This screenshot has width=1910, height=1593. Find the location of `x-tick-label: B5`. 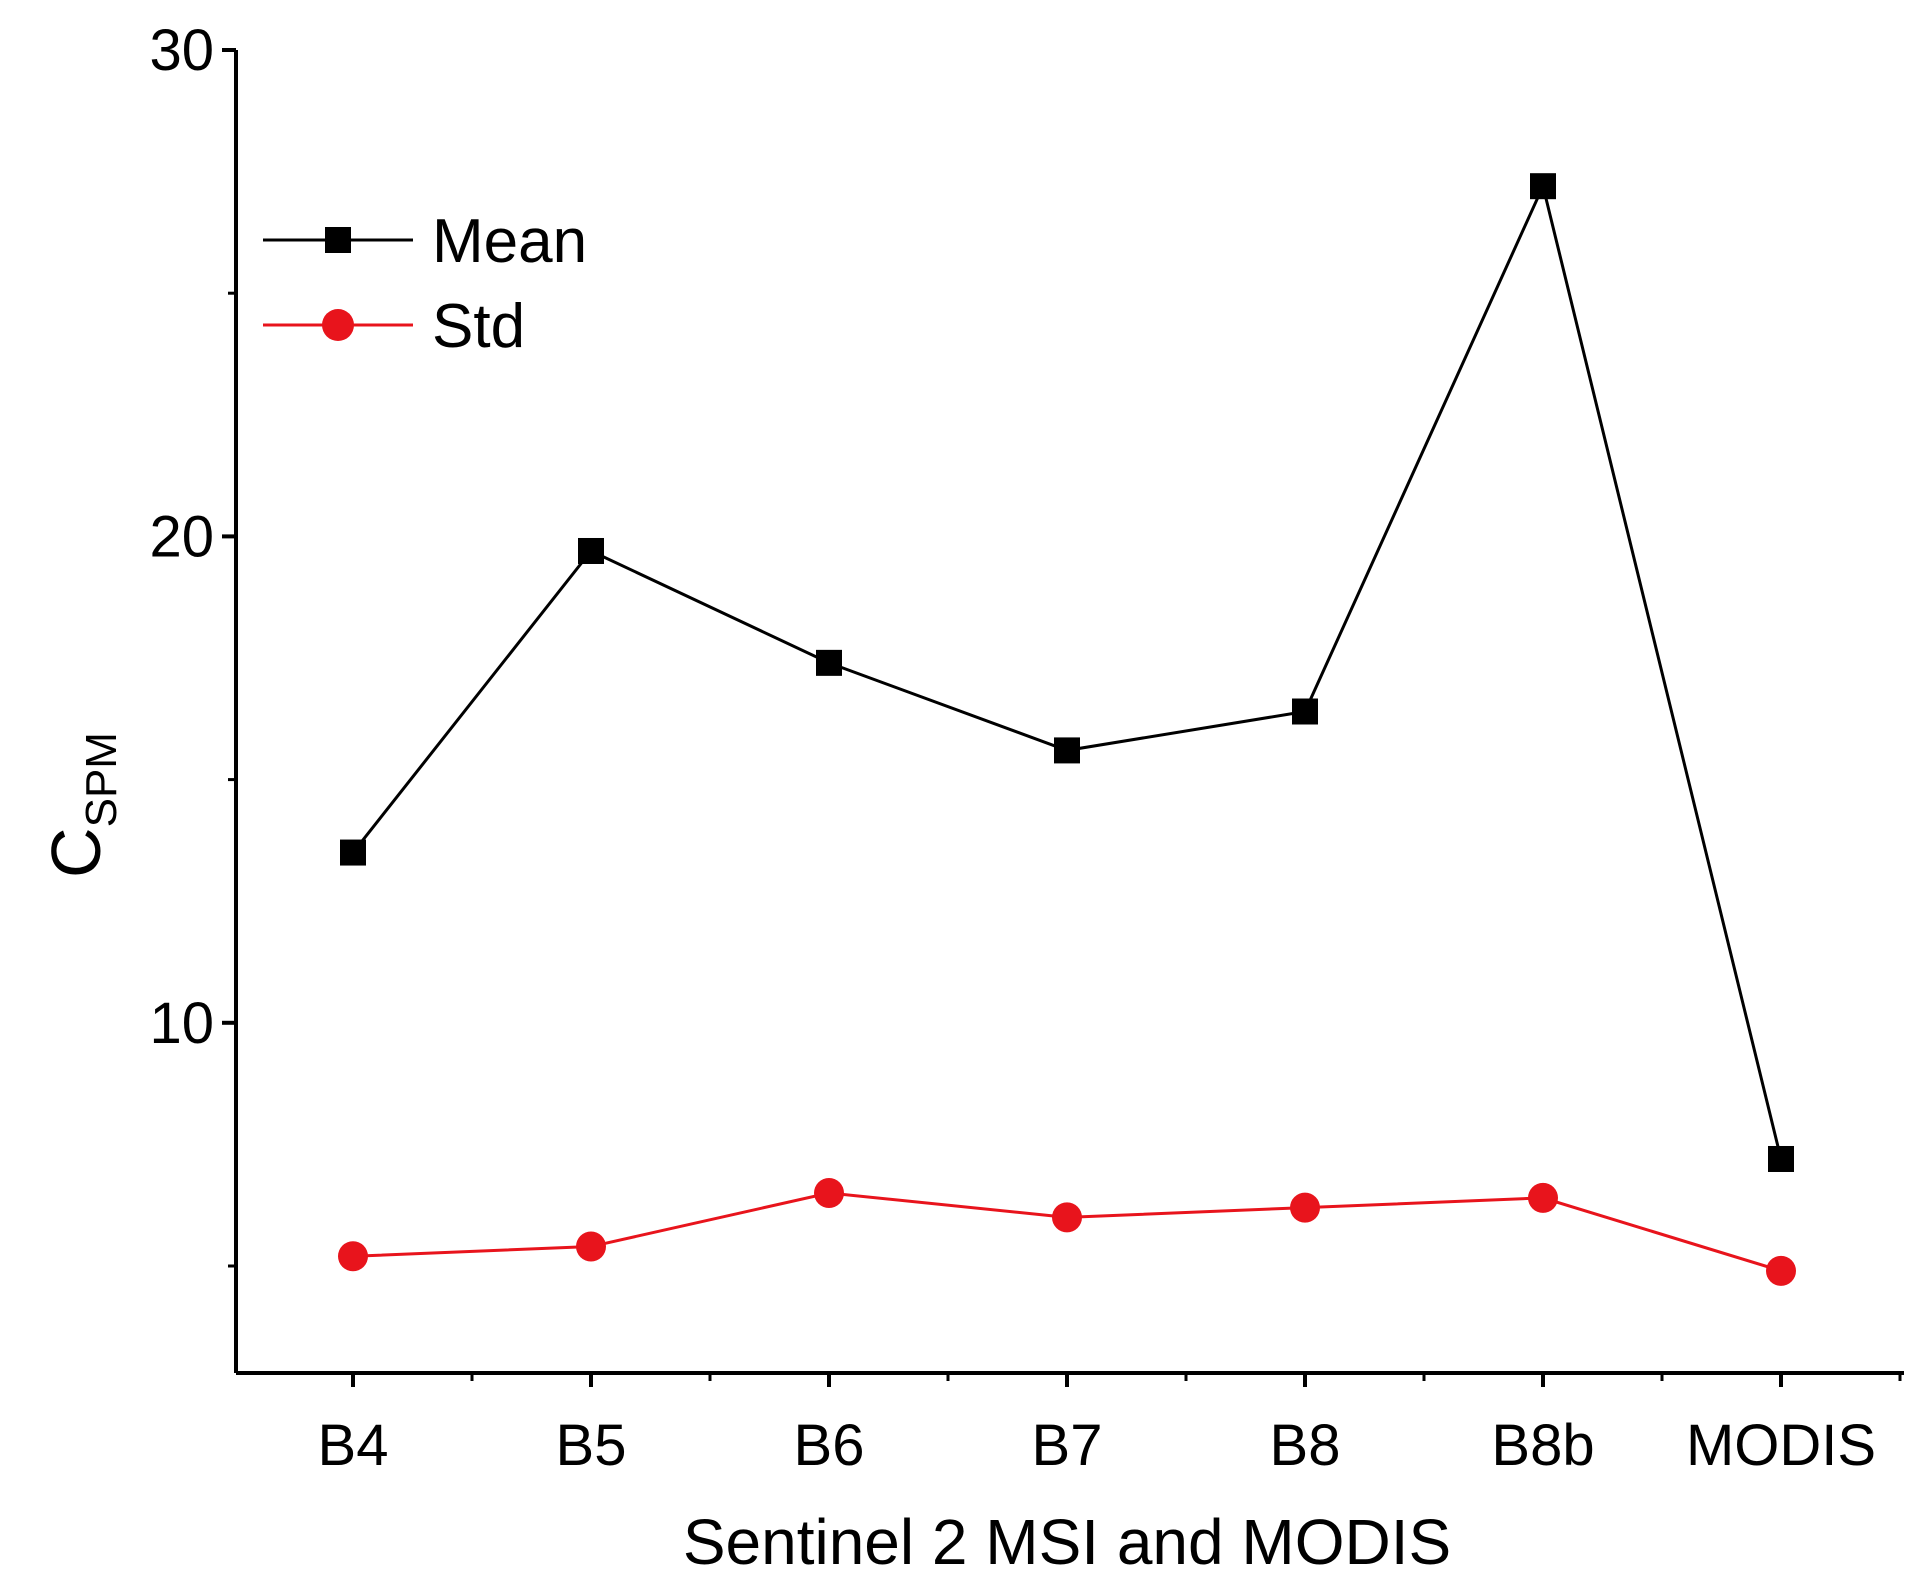

x-tick-label: B5 is located at coordinates (591, 1445).